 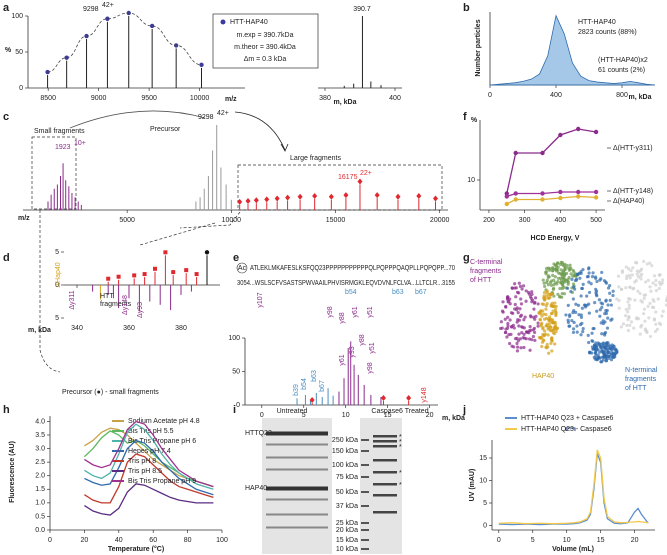 I want to click on panel-label: a, so click(x=6, y=8).